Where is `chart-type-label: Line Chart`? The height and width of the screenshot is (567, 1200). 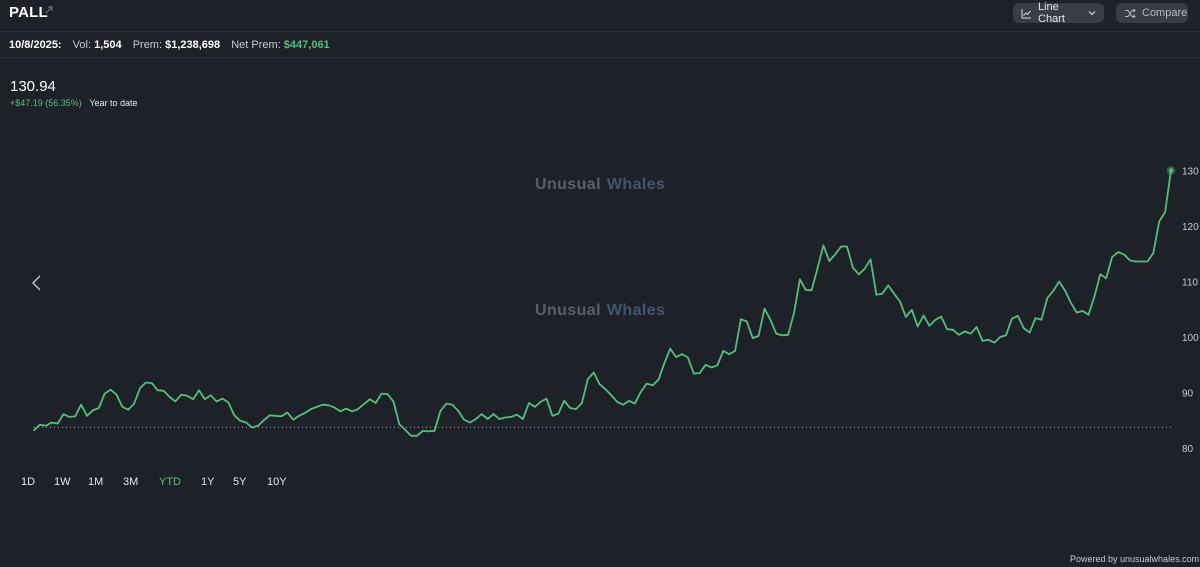 chart-type-label: Line Chart is located at coordinates (1051, 13).